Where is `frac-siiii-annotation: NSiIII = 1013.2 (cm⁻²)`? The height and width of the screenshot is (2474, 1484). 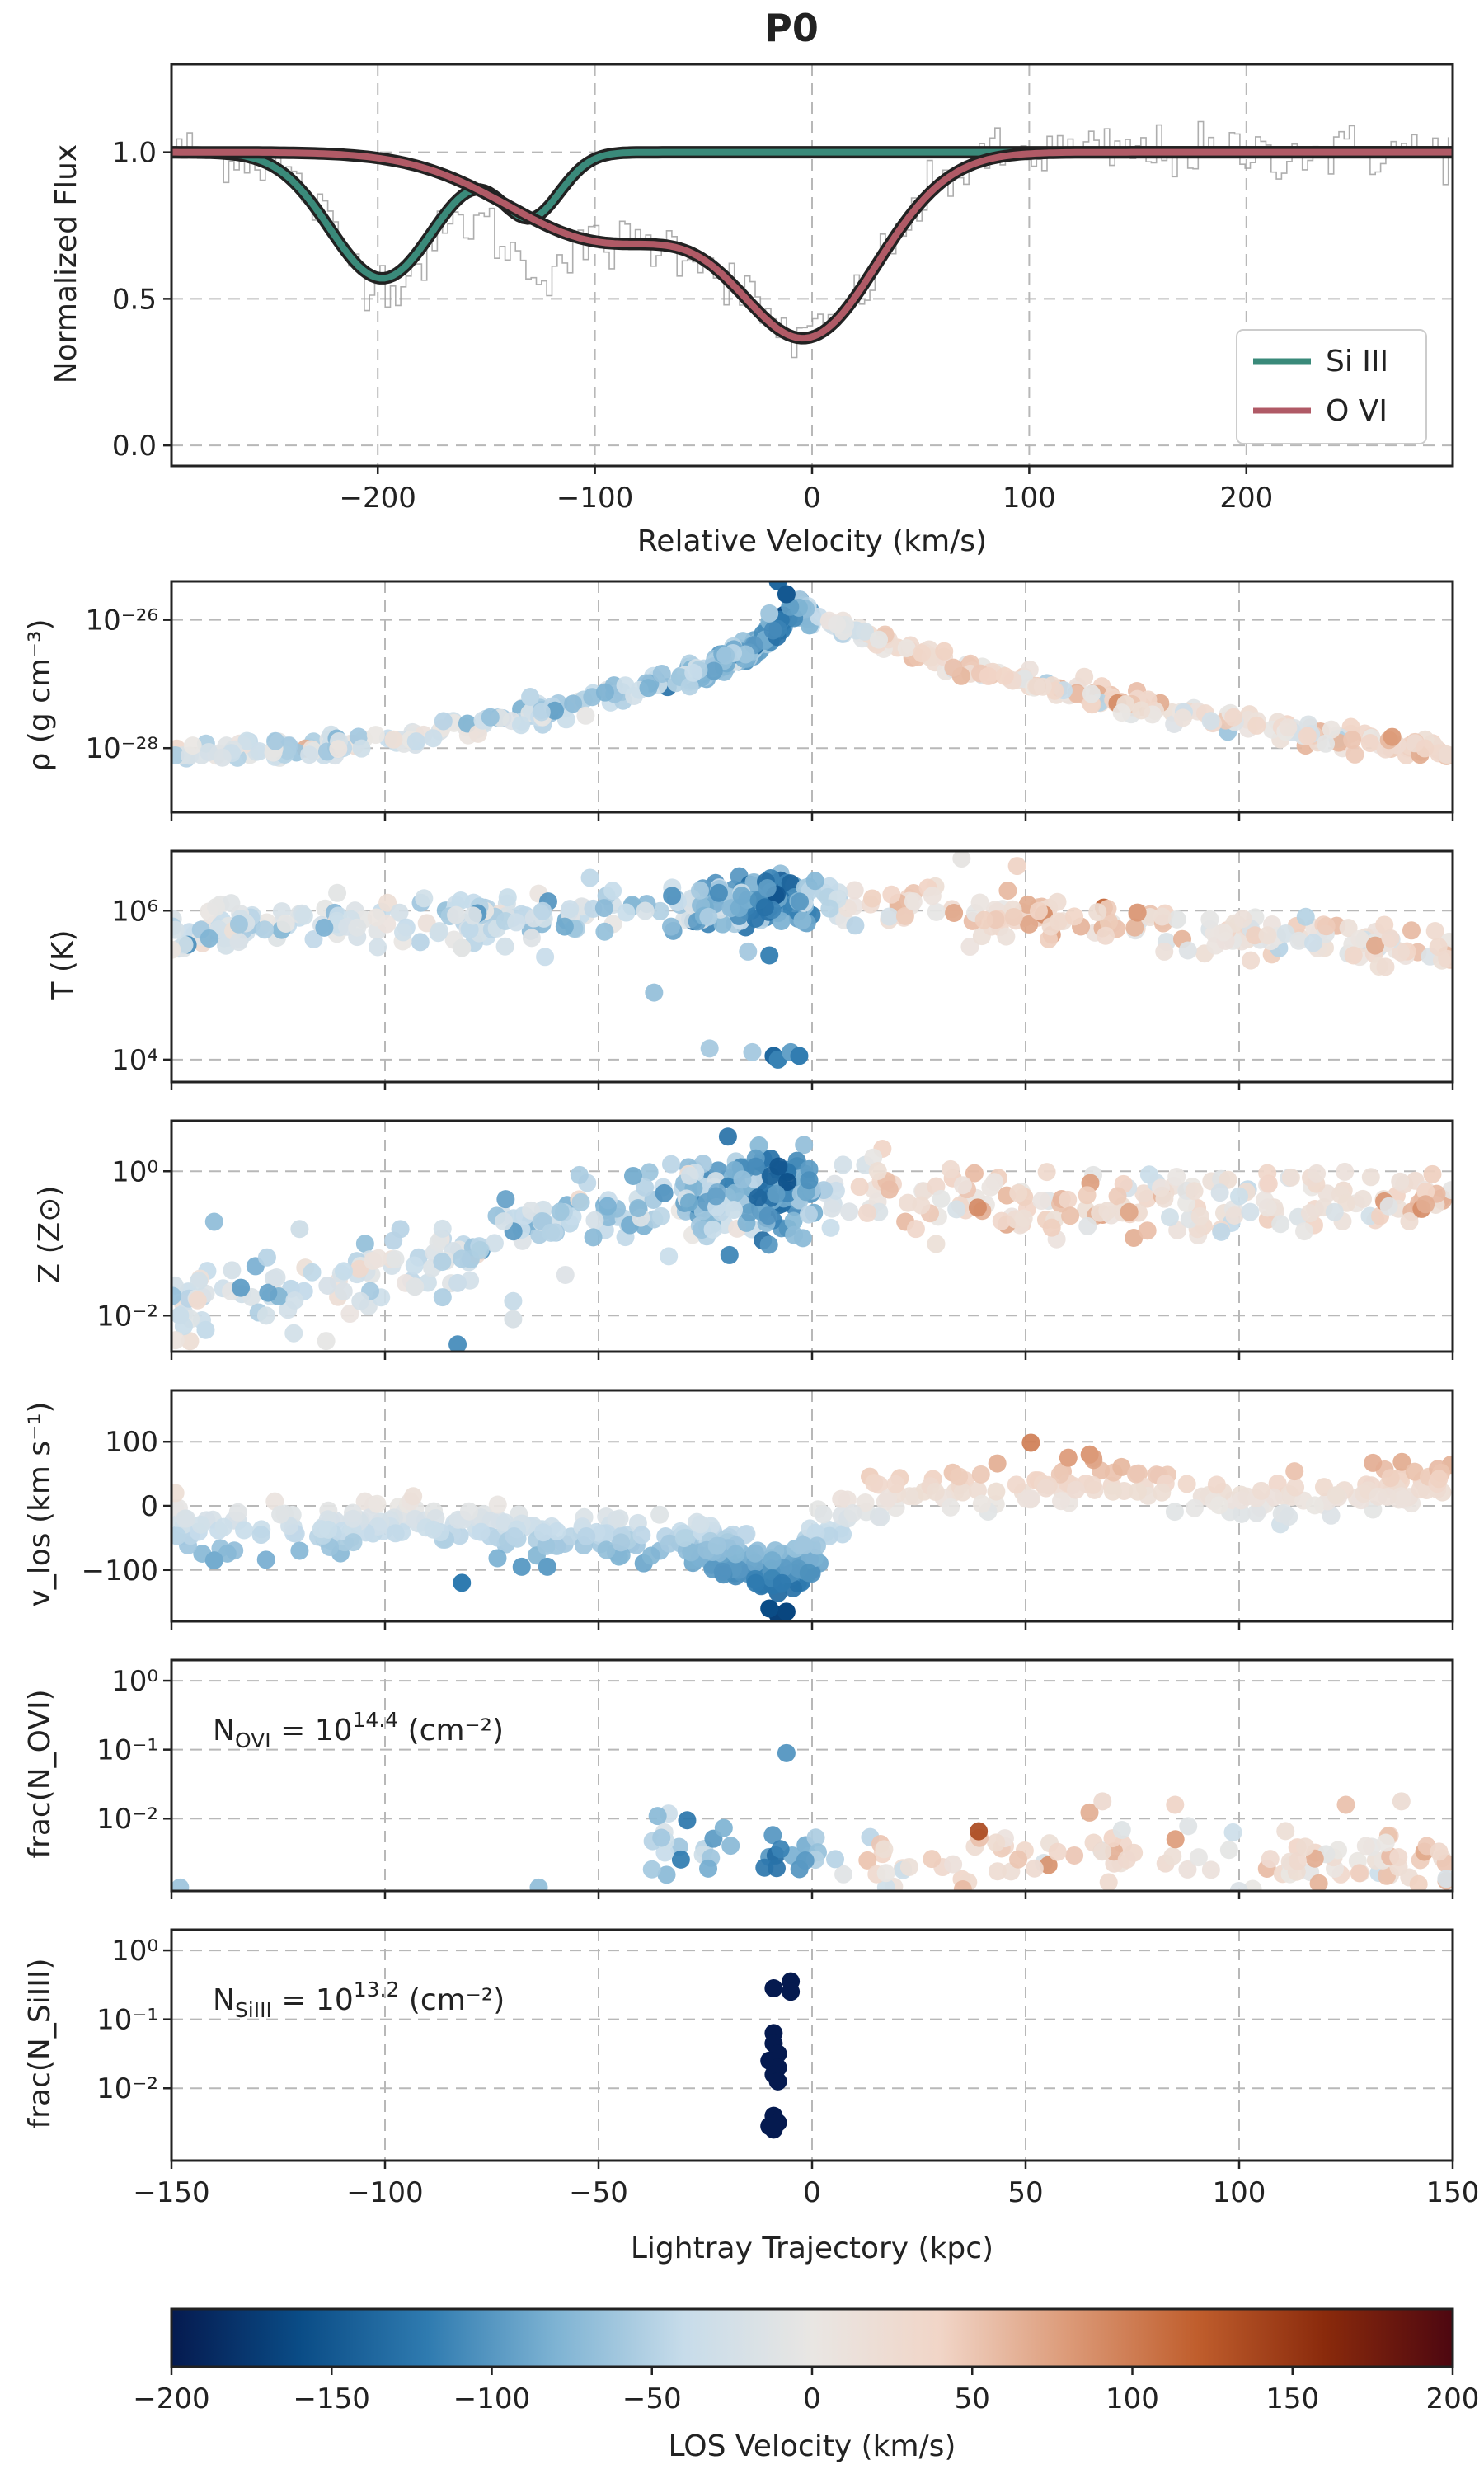
frac-siiii-annotation: NSiIII = 1013.2 (cm⁻²) is located at coordinates (359, 2000).